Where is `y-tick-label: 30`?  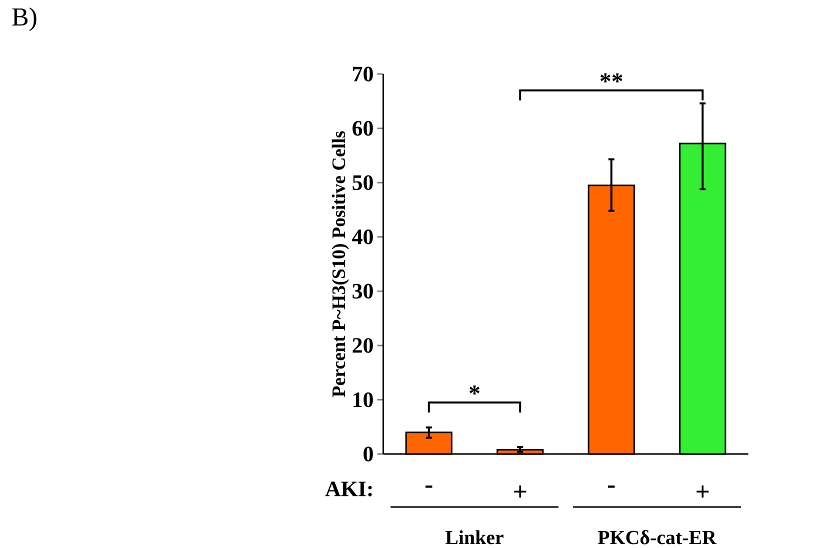
y-tick-label: 30 is located at coordinates (362, 291).